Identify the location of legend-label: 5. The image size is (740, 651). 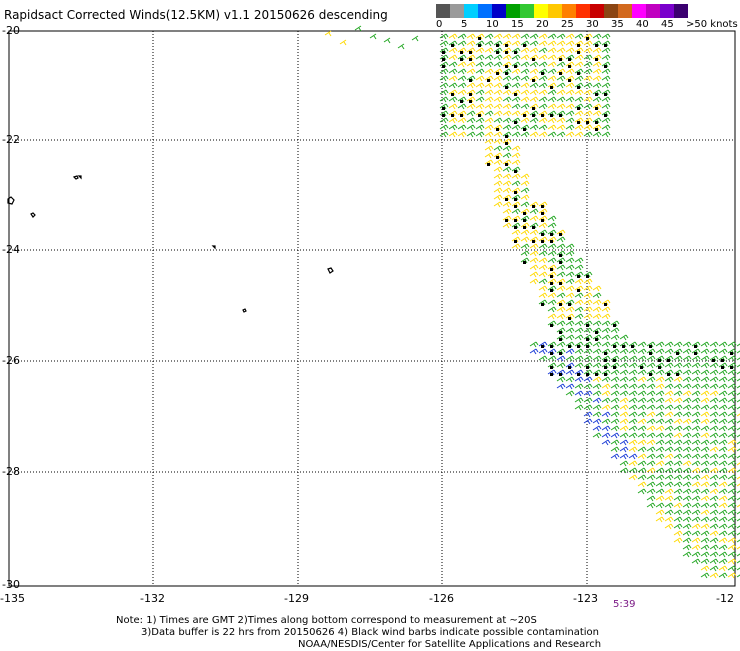
(464, 24).